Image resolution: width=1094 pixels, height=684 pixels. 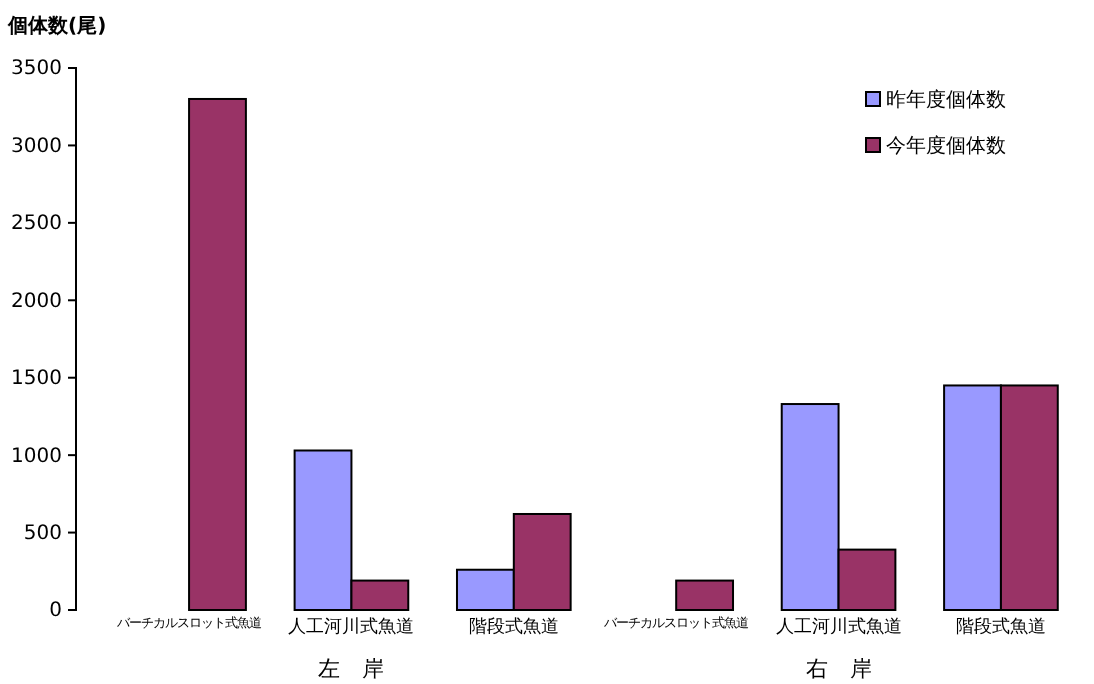 What do you see at coordinates (56, 26) in the screenshot?
I see `y-axis-title: 個体数(尾)` at bounding box center [56, 26].